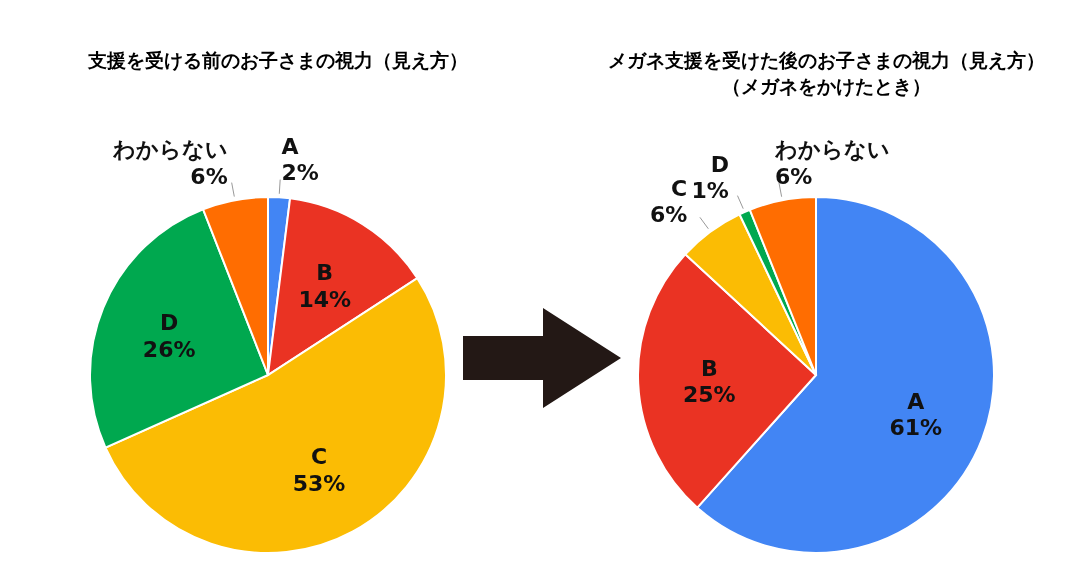 This screenshot has height=566, width=1080. Describe the element at coordinates (710, 191) in the screenshot. I see `data-label: 1%` at that location.